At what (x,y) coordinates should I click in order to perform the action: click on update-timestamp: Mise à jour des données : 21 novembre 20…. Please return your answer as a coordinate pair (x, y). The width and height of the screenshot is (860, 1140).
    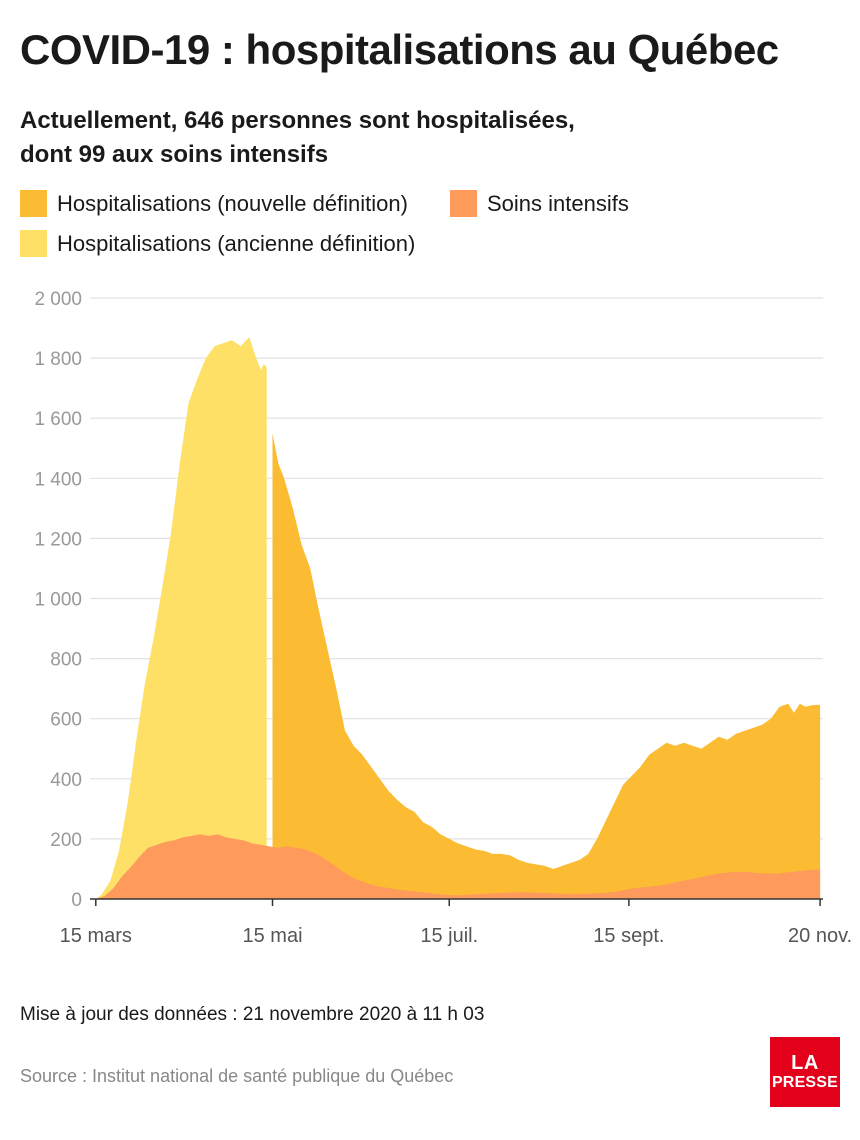
    Looking at the image, I should click on (252, 1014).